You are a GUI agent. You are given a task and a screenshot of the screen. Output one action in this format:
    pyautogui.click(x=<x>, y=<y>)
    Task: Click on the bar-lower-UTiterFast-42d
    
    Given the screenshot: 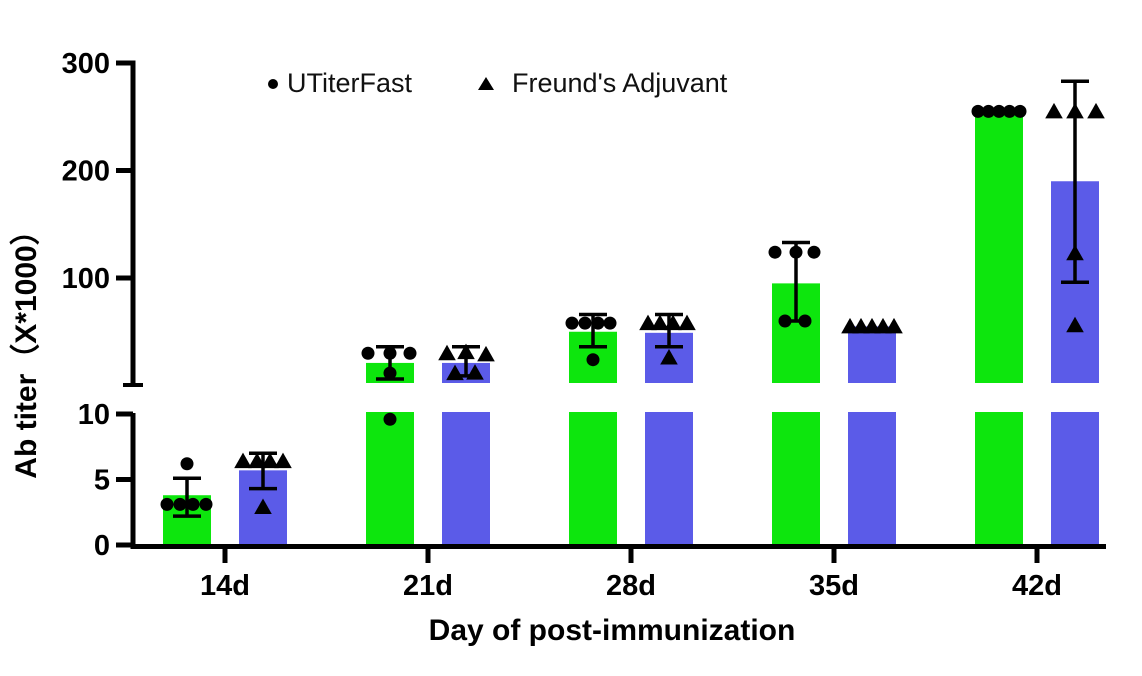 What is the action you would take?
    pyautogui.click(x=999, y=479)
    